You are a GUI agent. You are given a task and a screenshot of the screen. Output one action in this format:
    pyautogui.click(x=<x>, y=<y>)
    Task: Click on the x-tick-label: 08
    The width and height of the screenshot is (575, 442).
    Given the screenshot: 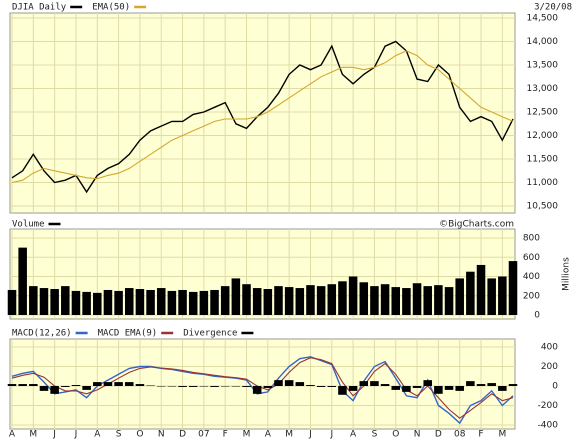 What is the action you would take?
    pyautogui.click(x=460, y=435)
    